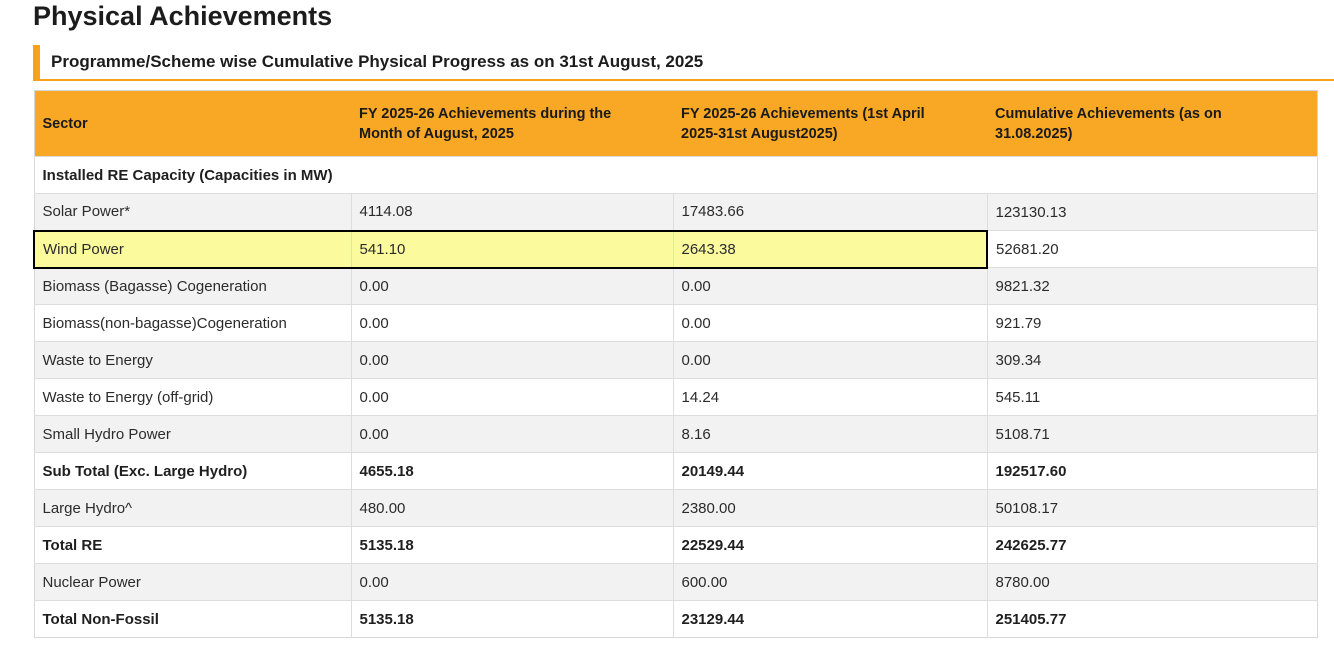 Image resolution: width=1334 pixels, height=646 pixels. Describe the element at coordinates (829, 508) in the screenshot. I see `fy-value-cell: 2380.00` at that location.